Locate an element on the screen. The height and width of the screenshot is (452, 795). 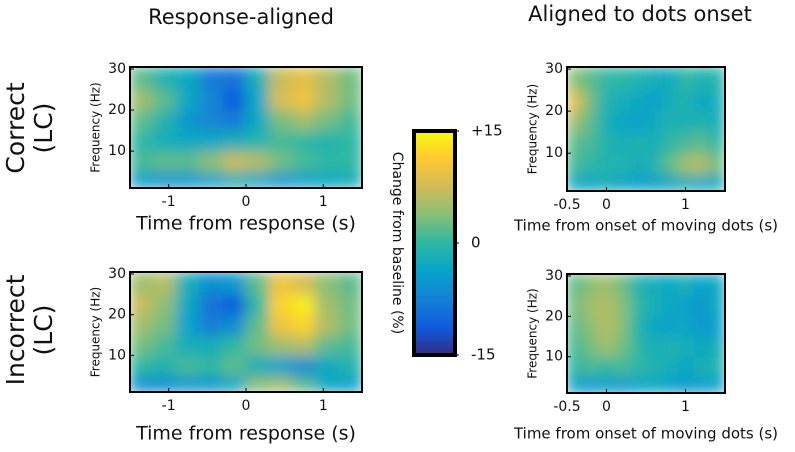
heatmap-cells is located at coordinates (246, 332).